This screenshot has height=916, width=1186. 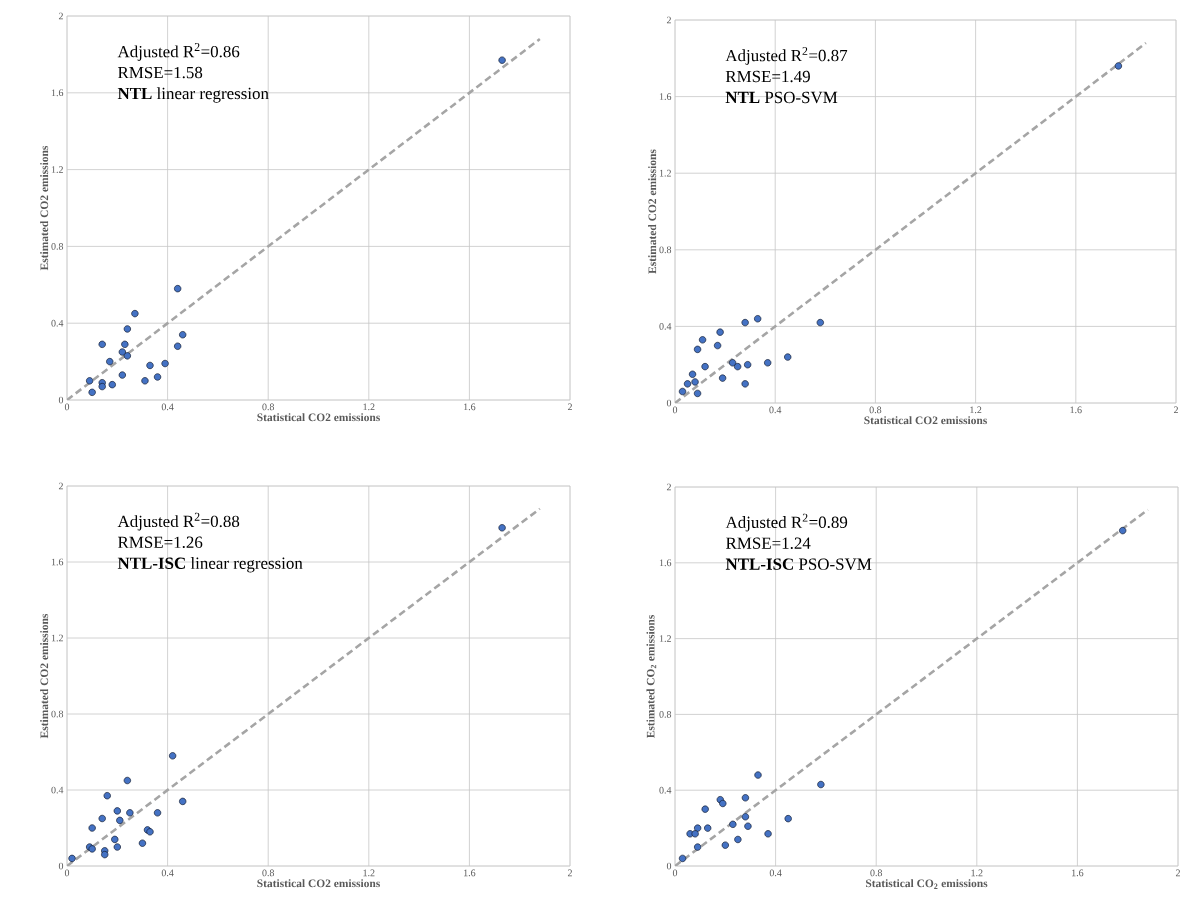 I want to click on annotation: NTL PSO-SVM, so click(x=781, y=97).